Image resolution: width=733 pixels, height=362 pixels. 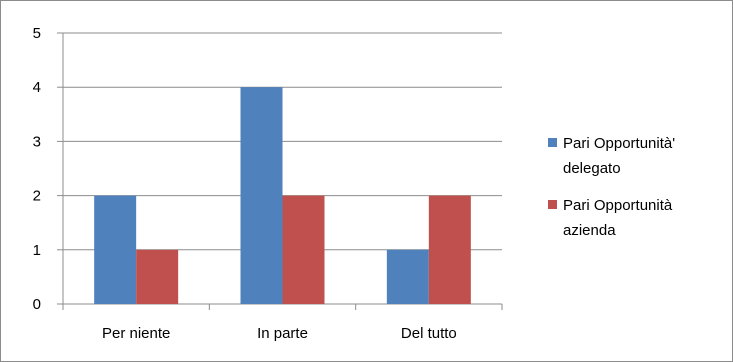 I want to click on y-tick-label: 5, so click(x=37, y=33).